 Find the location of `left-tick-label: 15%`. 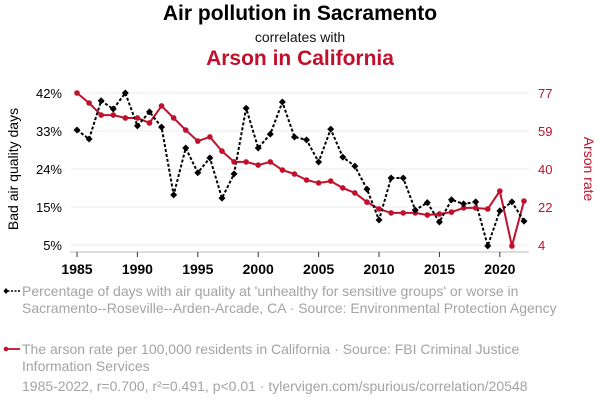

left-tick-label: 15% is located at coordinates (49, 207).